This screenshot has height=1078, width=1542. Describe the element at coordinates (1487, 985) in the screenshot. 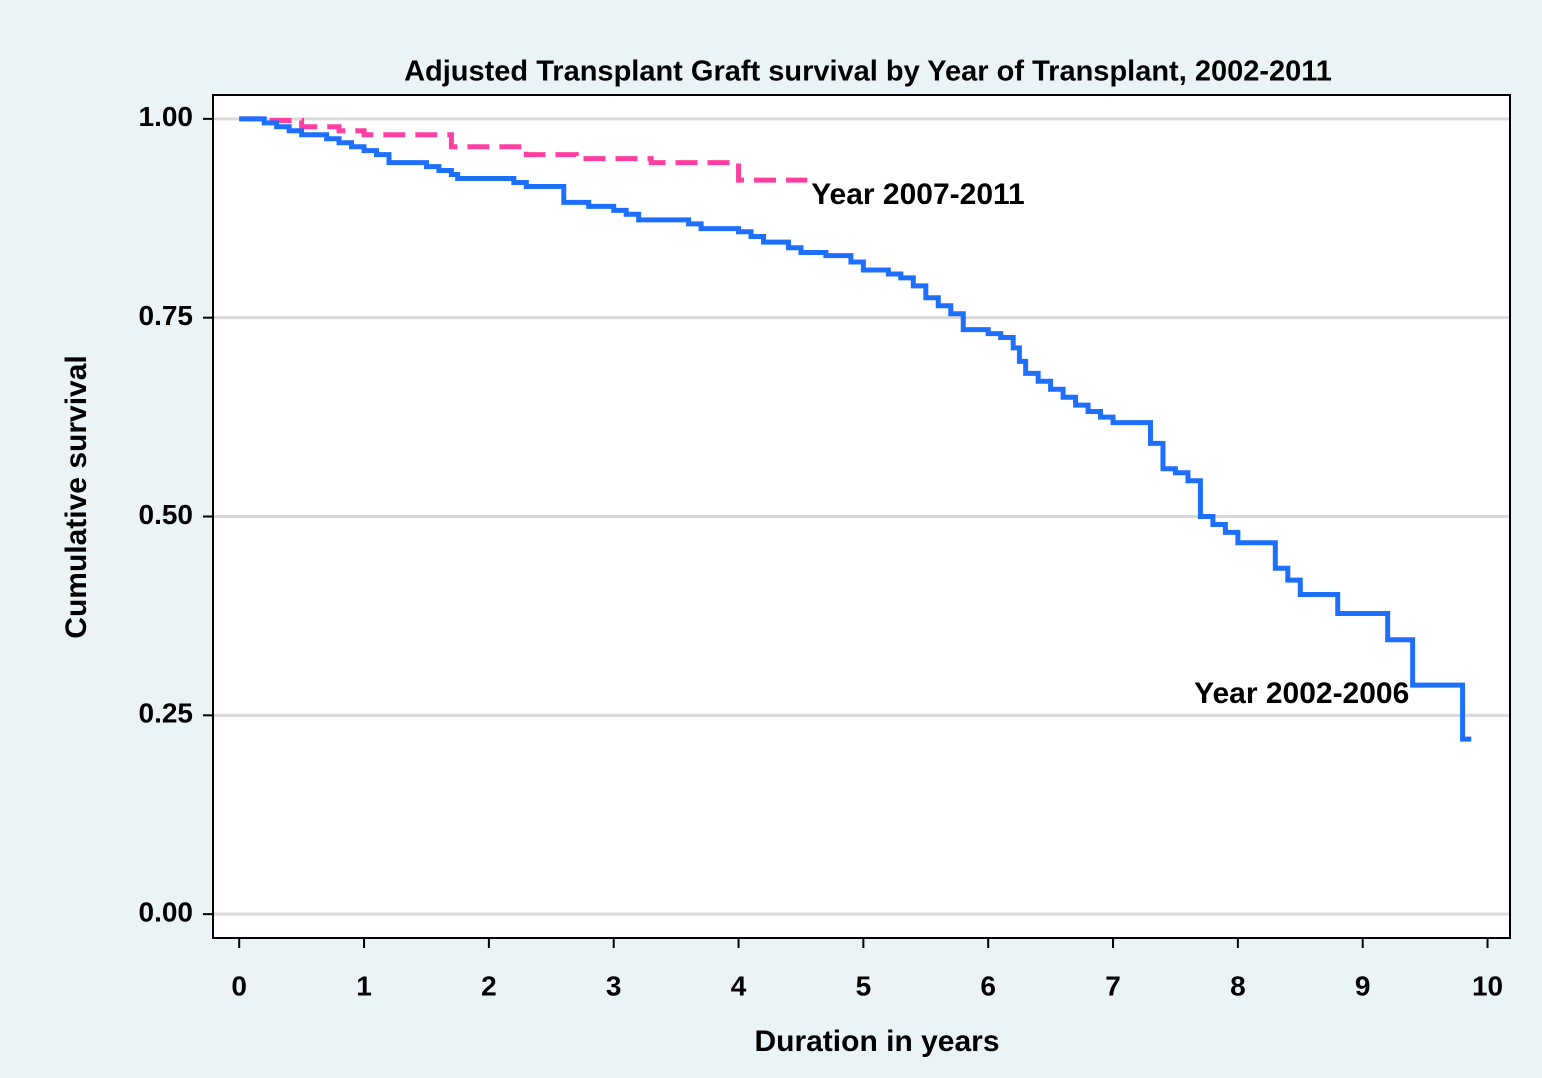

I see `x-tick-label: 10` at that location.